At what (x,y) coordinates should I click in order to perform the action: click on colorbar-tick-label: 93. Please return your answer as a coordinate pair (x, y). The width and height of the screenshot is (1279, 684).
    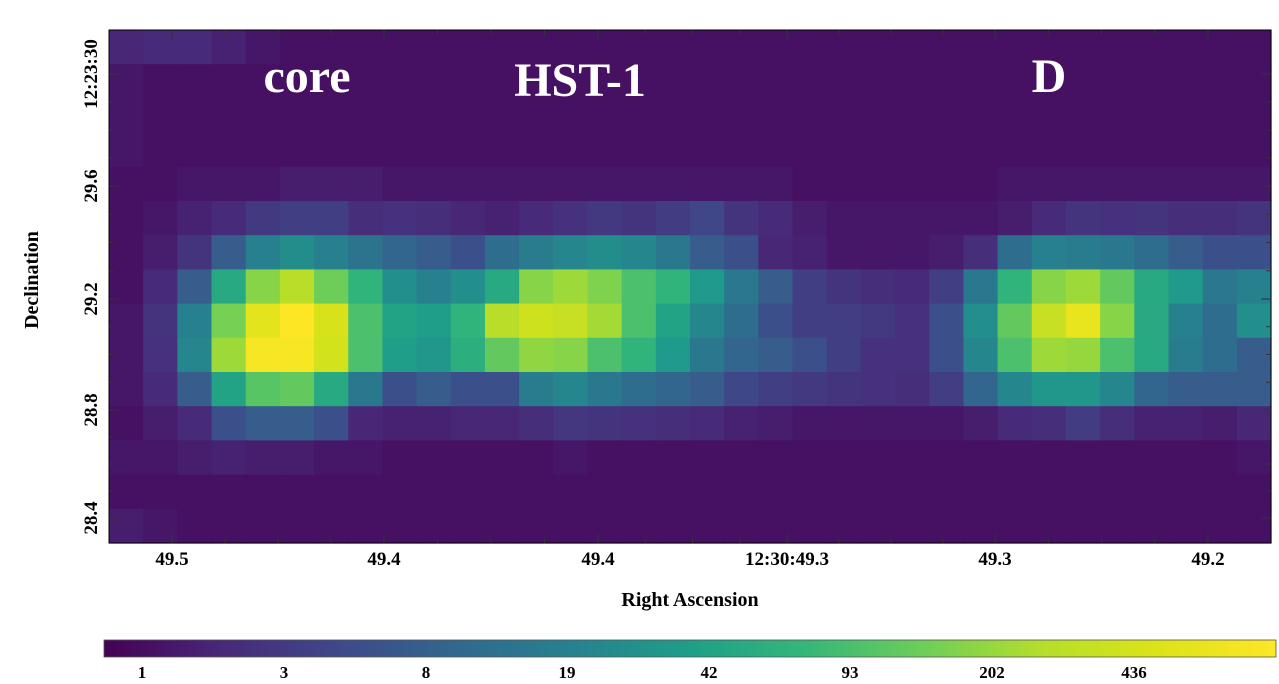
    Looking at the image, I should click on (850, 672).